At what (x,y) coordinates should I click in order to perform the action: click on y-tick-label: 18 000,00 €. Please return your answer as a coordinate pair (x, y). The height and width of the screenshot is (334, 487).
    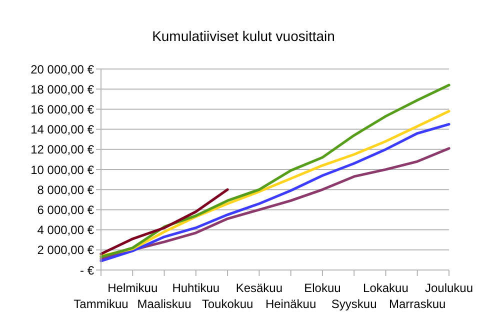
    Looking at the image, I should click on (62, 89).